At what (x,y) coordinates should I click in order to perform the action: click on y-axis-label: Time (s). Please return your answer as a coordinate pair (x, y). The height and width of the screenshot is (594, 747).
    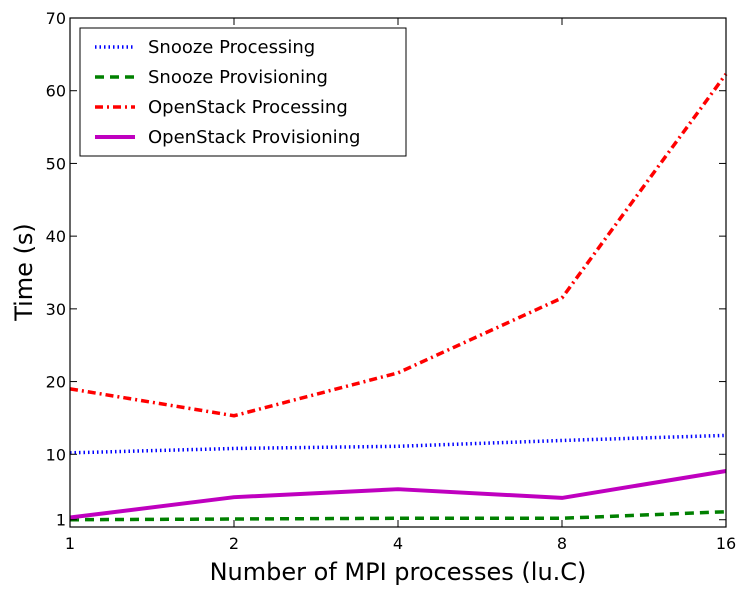
    Looking at the image, I should click on (24, 272).